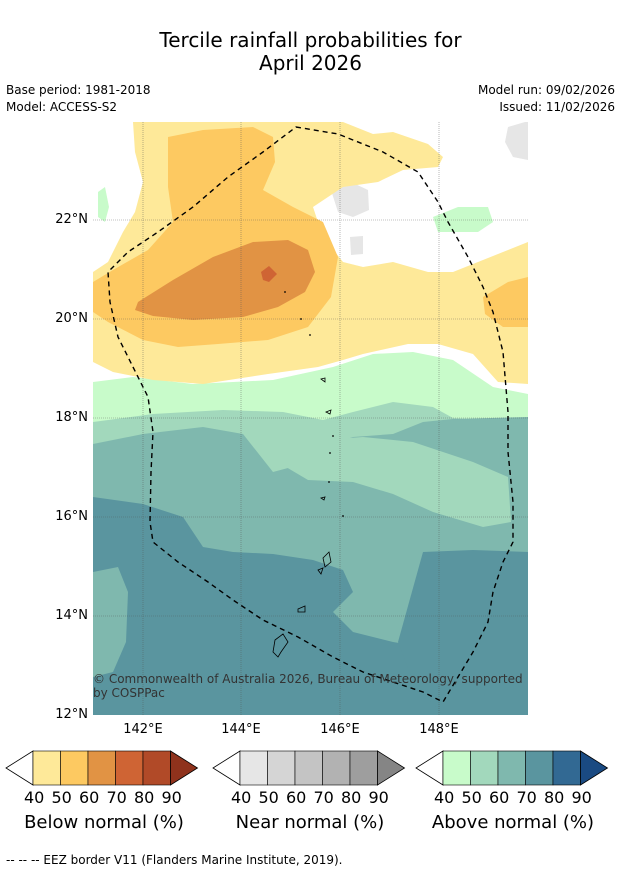  What do you see at coordinates (241, 797) in the screenshot?
I see `near-cb-tick: 40` at bounding box center [241, 797].